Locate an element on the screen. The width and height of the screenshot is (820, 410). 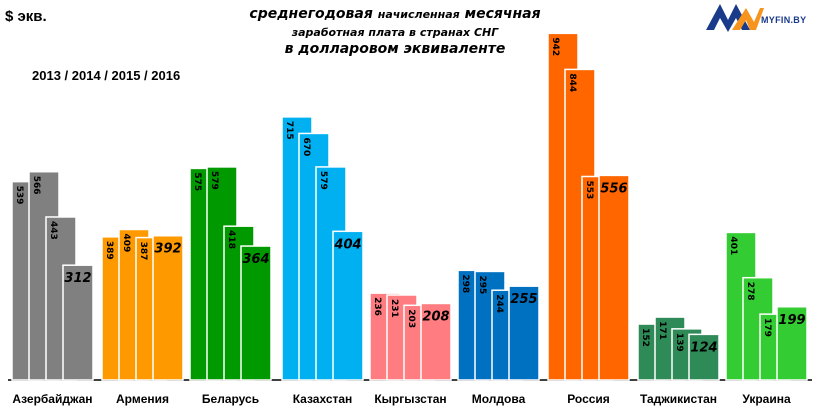
data-label: 295 is located at coordinates (482, 284).